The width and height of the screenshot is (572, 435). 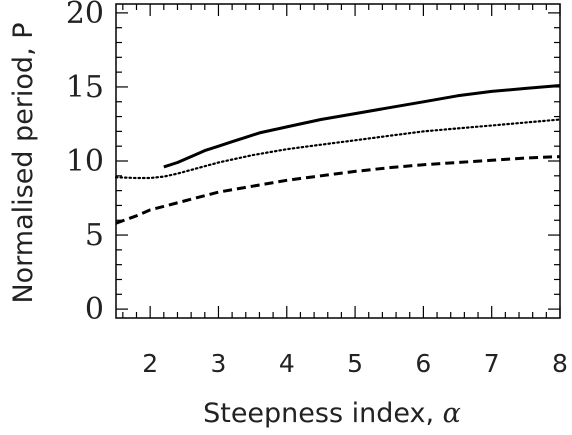 I want to click on series-solid-line, so click(x=362, y=126).